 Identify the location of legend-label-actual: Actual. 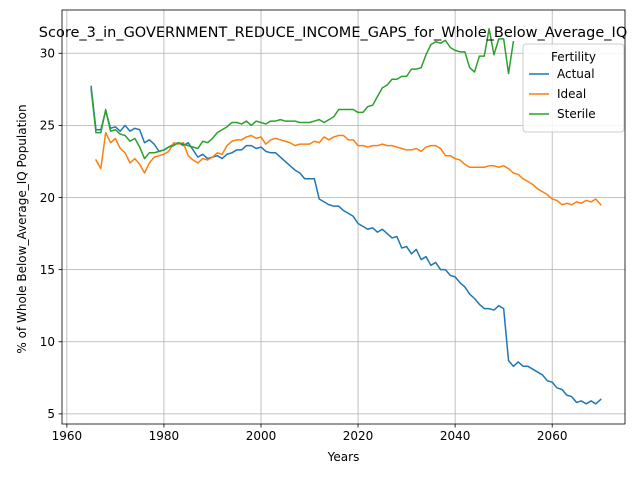
(576, 74).